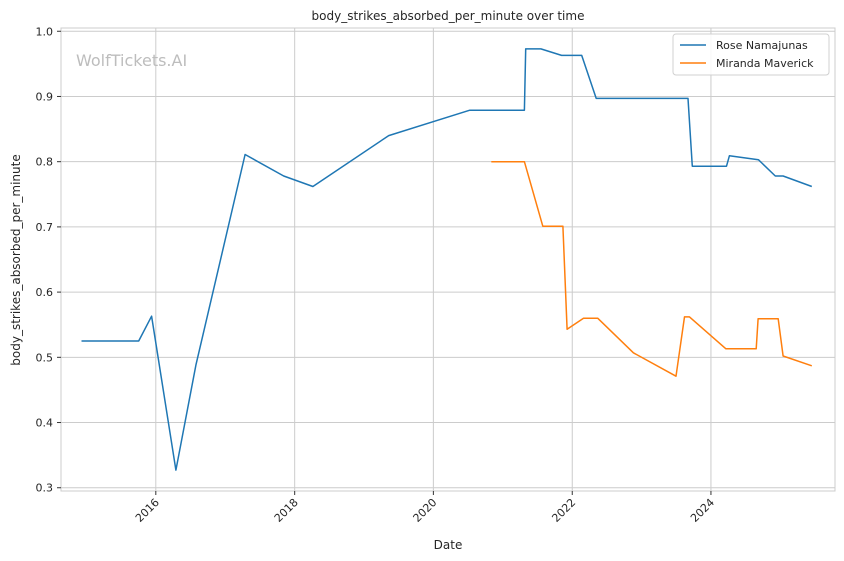  I want to click on x-tick-label: 2024, so click(702, 510).